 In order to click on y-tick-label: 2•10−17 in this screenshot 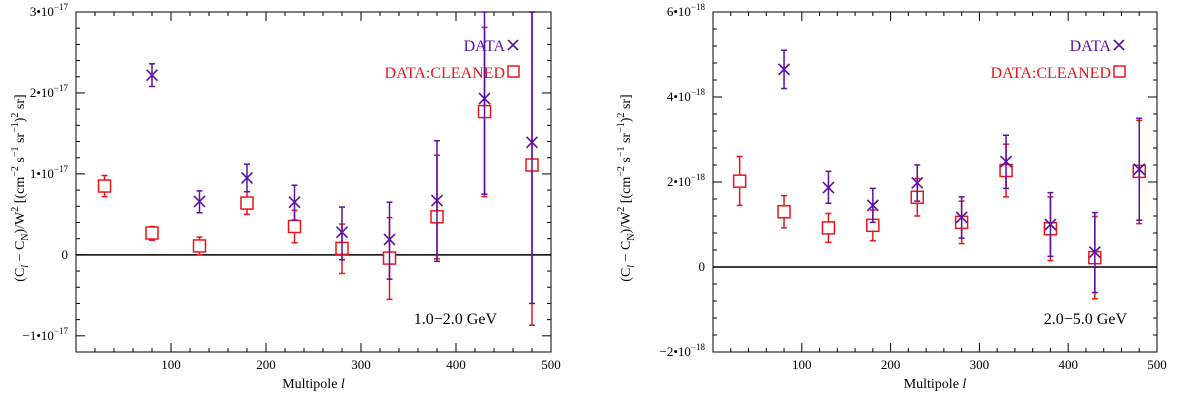, I will do `click(49, 91)`.